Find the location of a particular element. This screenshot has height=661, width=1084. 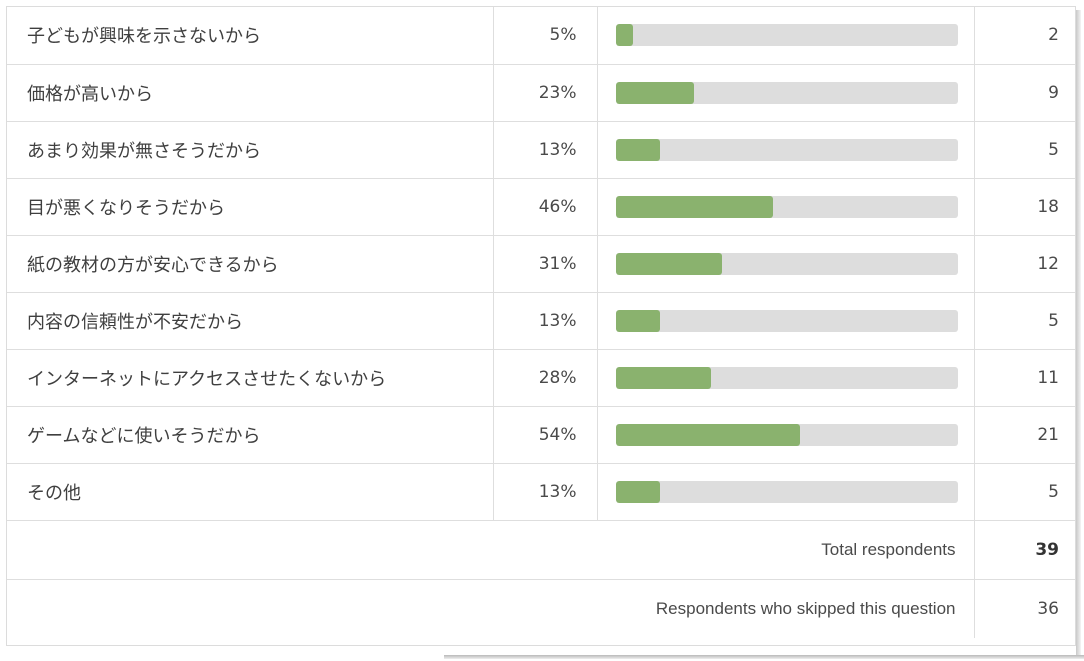

answer-percent: 23% is located at coordinates (545, 93).